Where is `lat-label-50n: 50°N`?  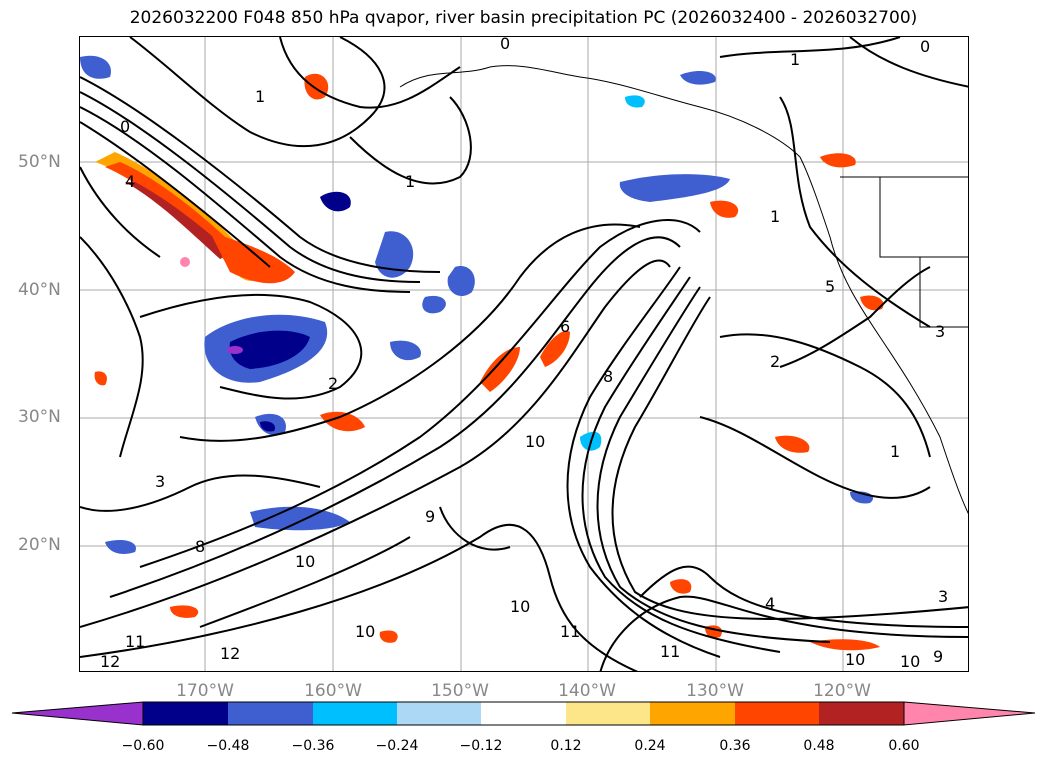 lat-label-50n: 50°N is located at coordinates (39, 162).